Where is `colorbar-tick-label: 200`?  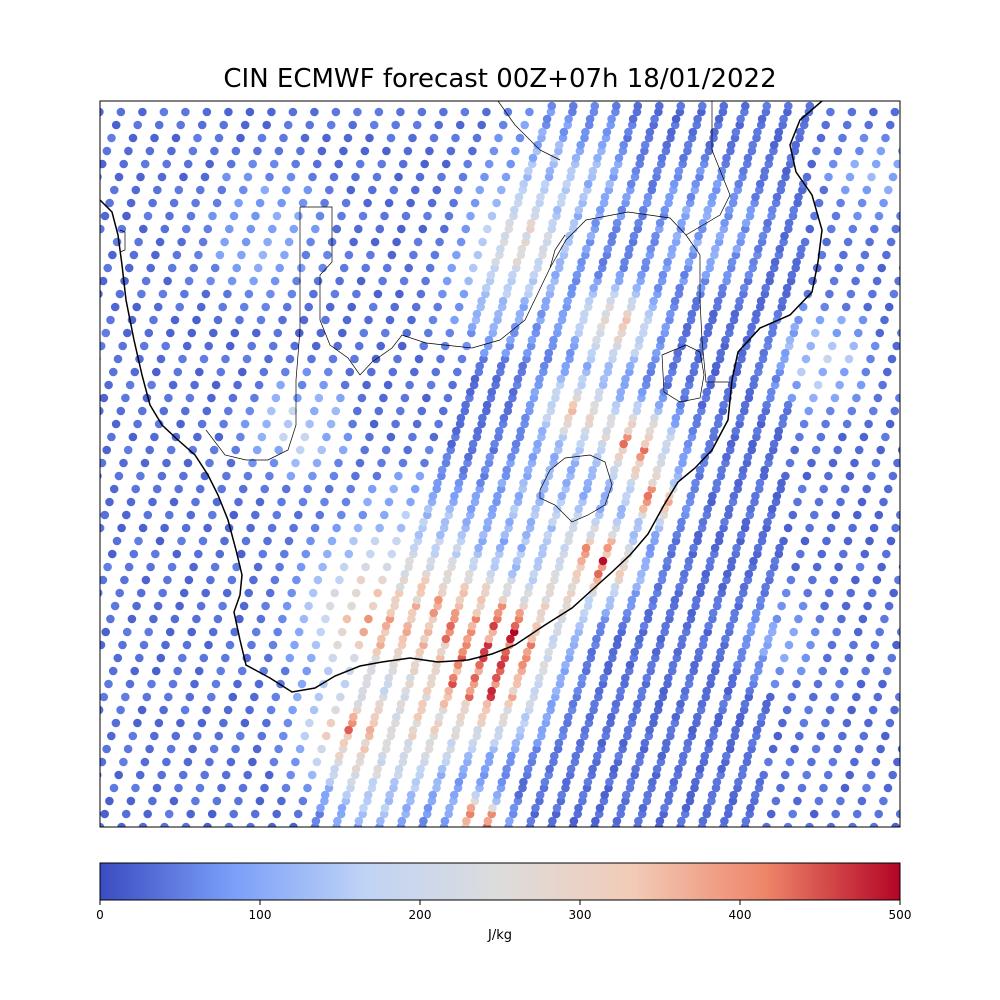
colorbar-tick-label: 200 is located at coordinates (420, 915).